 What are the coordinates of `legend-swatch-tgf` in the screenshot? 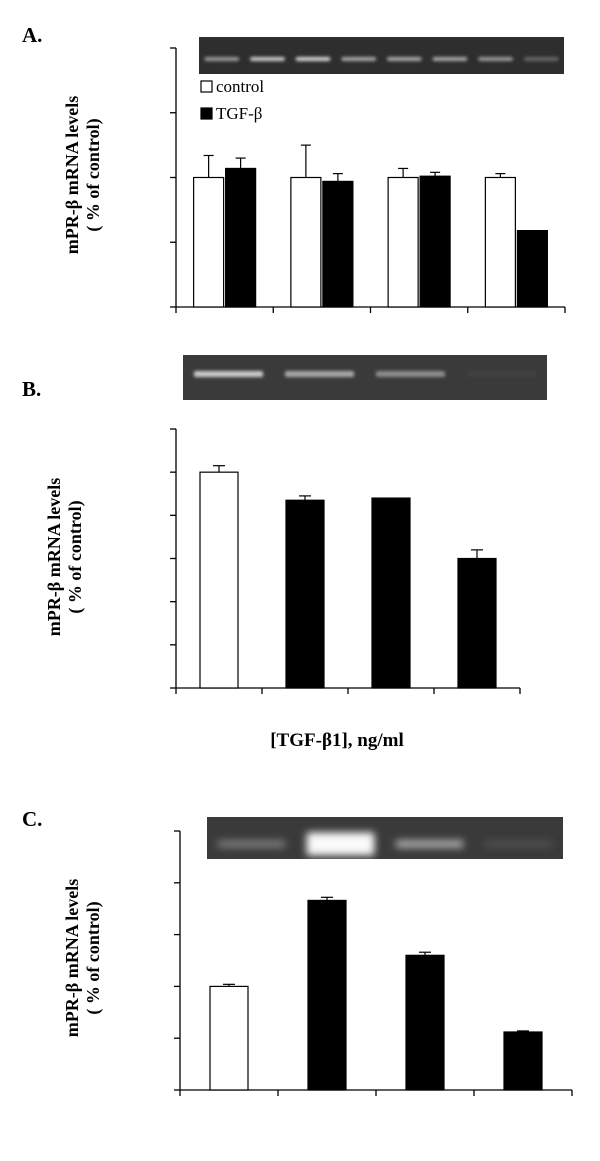 It's located at (206, 113).